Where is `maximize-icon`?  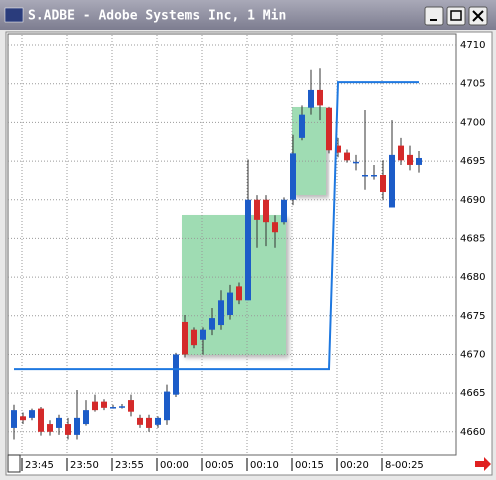 maximize-icon is located at coordinates (456, 15).